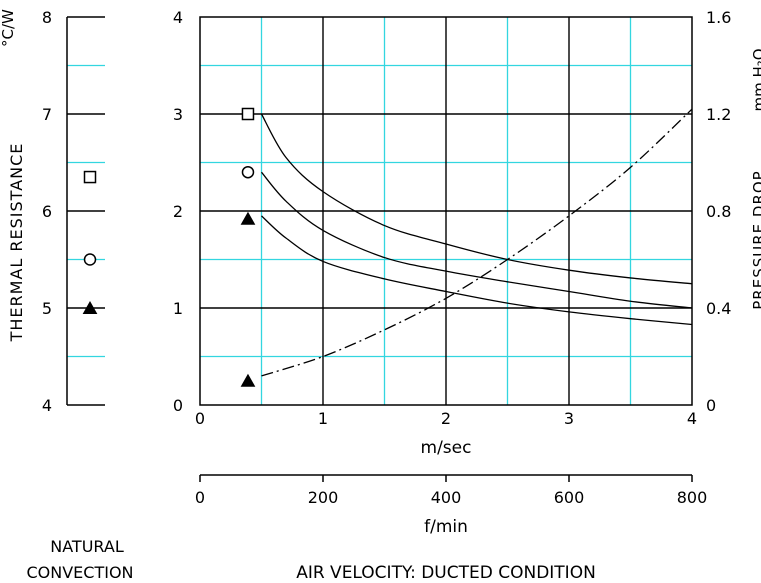 The width and height of the screenshot is (761, 583). What do you see at coordinates (90, 307) in the screenshot?
I see `left-marker-triangle` at bounding box center [90, 307].